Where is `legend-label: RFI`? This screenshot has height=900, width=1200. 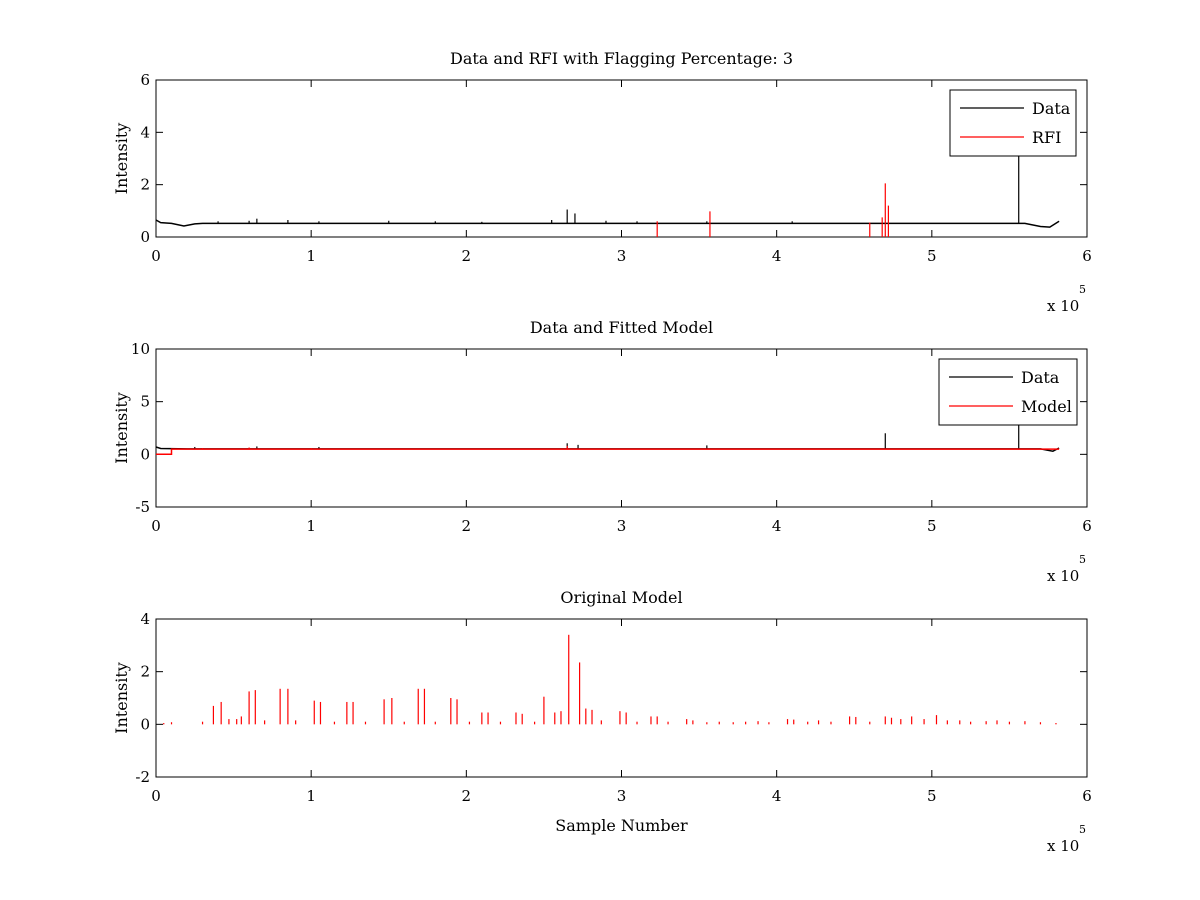 legend-label: RFI is located at coordinates (1046, 137).